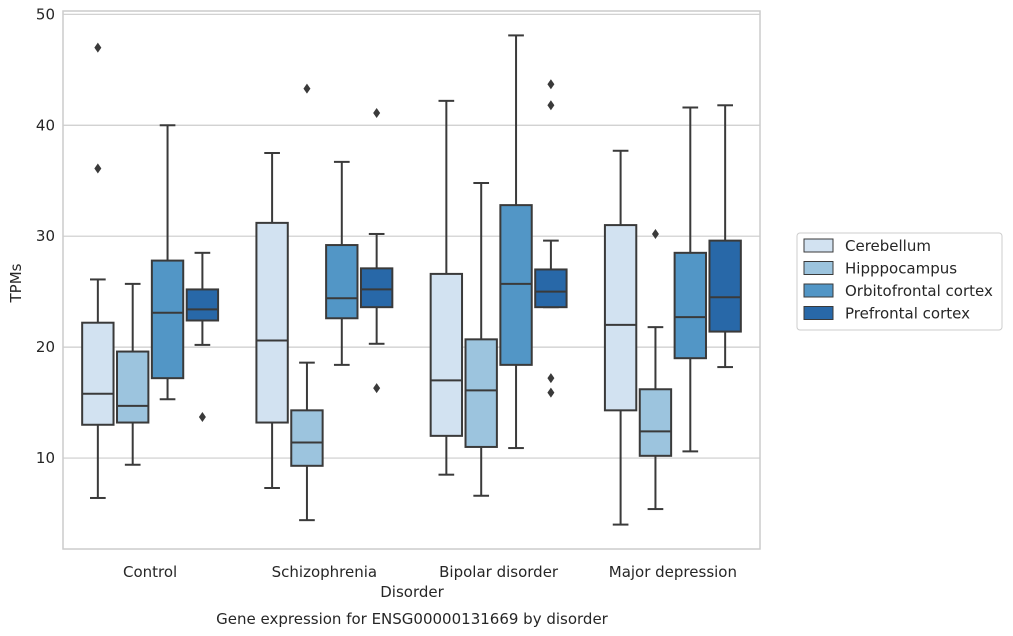 The image size is (1013, 636). Describe the element at coordinates (324, 572) in the screenshot. I see `x-tick-label: Schizophrenia` at that location.